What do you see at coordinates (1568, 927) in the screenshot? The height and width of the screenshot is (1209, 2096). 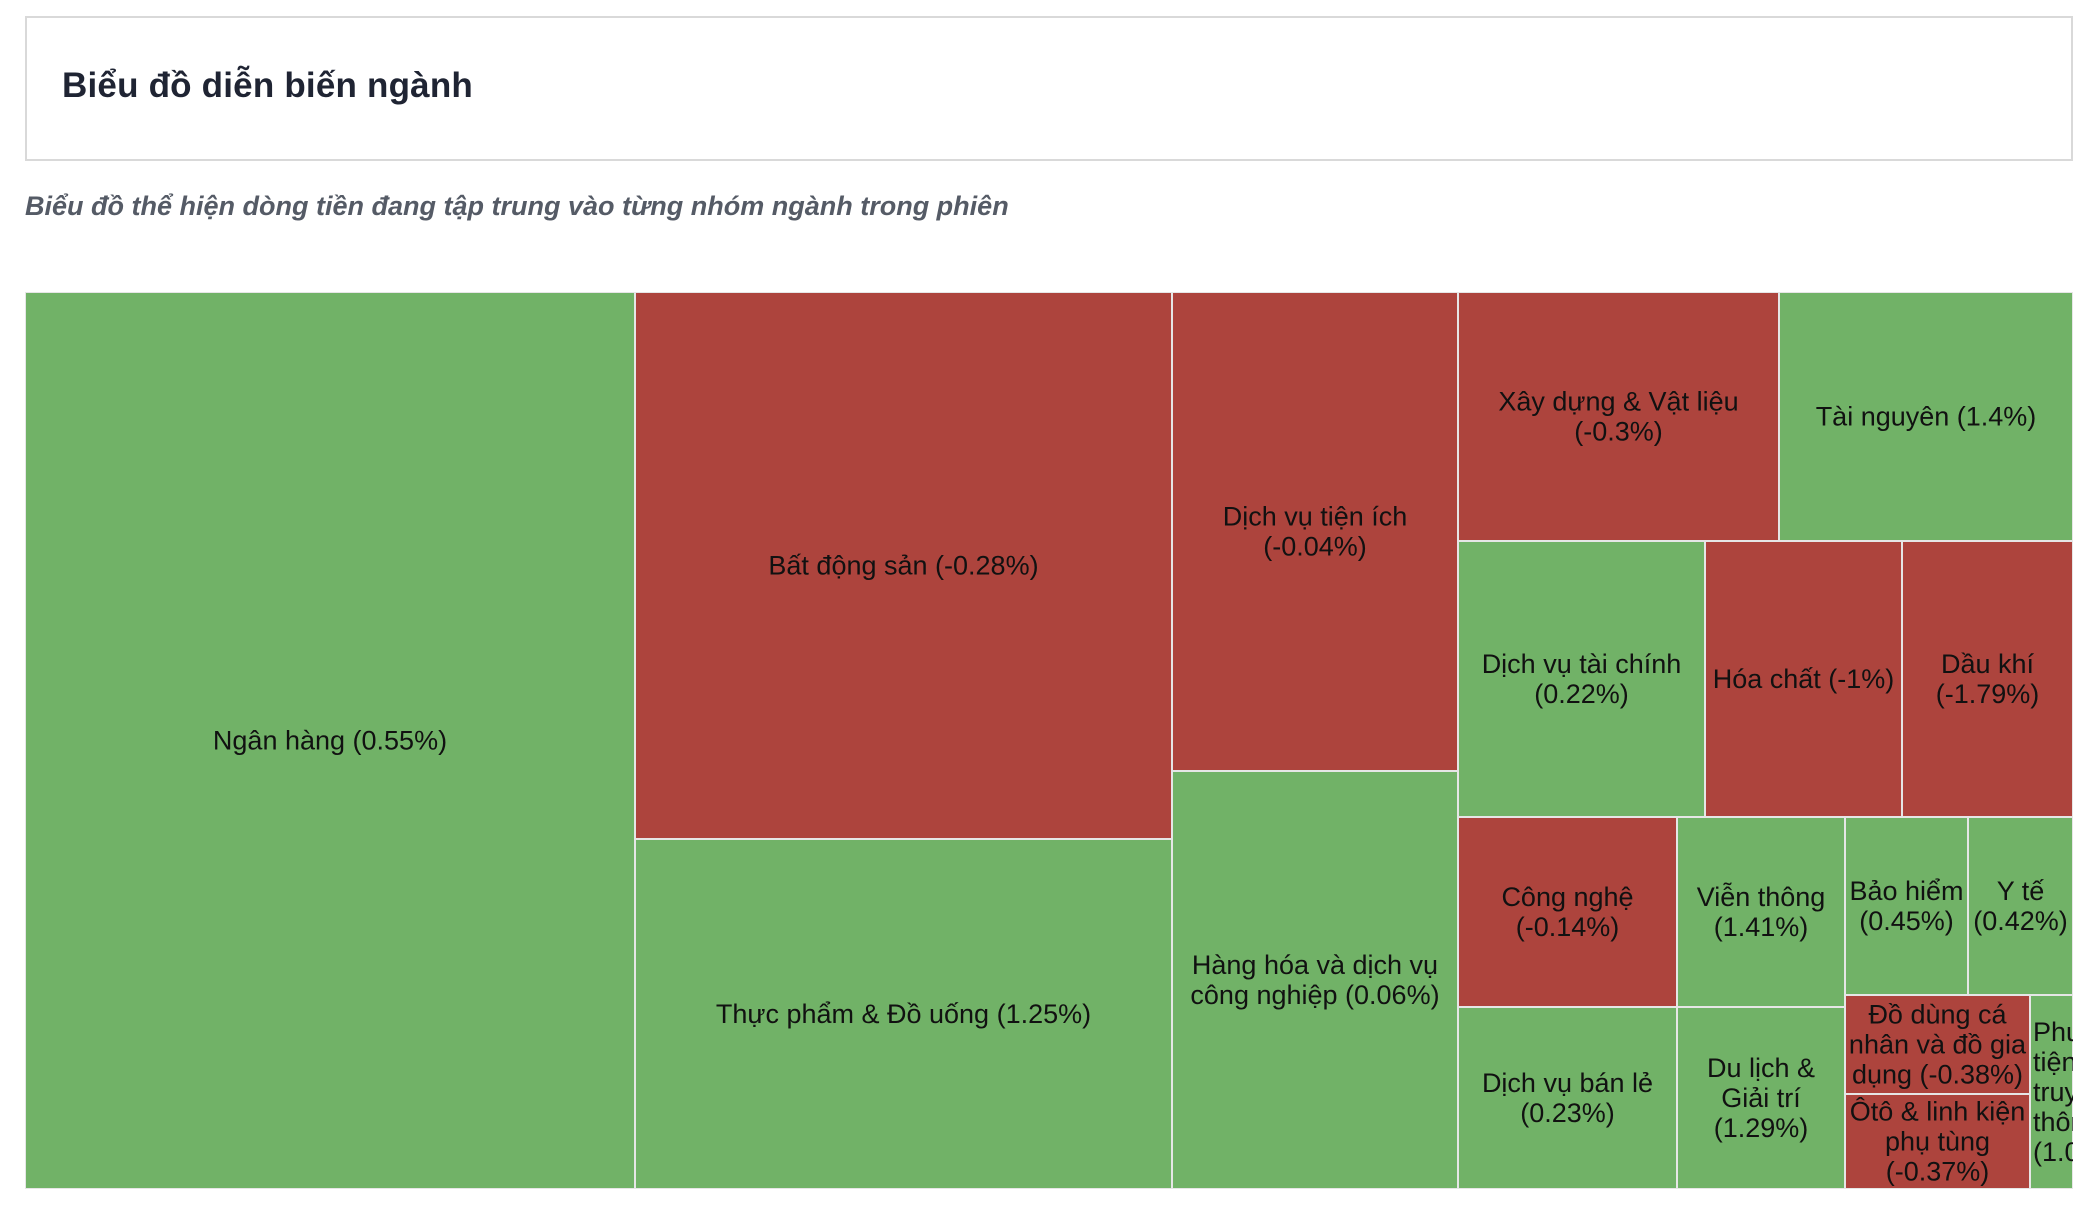 I see `treemap-label-line: (-0.14%)` at bounding box center [1568, 927].